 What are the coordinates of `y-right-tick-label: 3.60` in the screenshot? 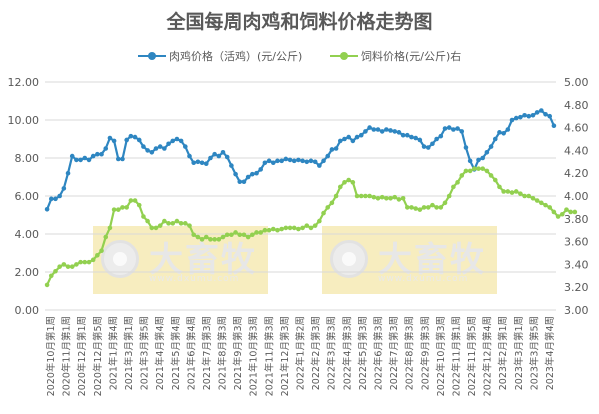 It's located at (576, 242).